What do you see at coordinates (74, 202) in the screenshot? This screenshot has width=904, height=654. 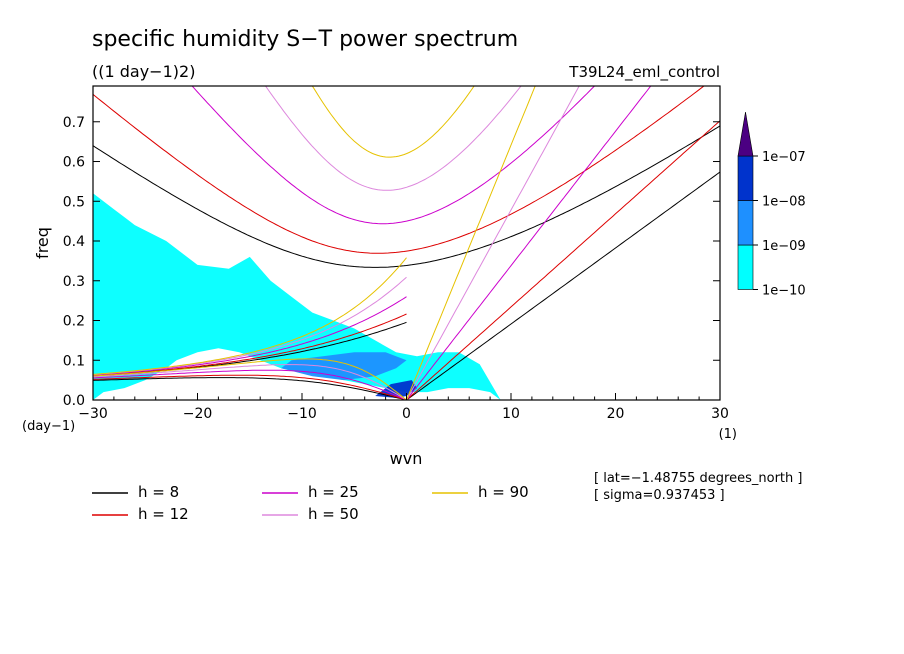 I see `y-tick-label: 0.5` at bounding box center [74, 202].